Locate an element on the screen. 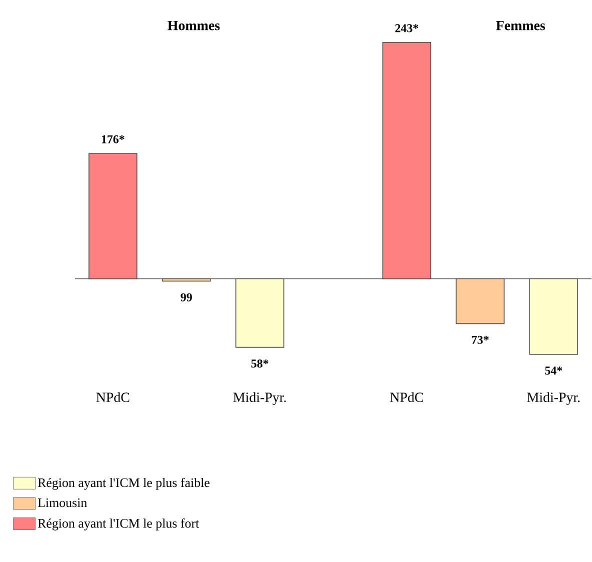 This screenshot has width=592, height=562. legend-label: Région ayant l'ICM le plus fort is located at coordinates (119, 524).